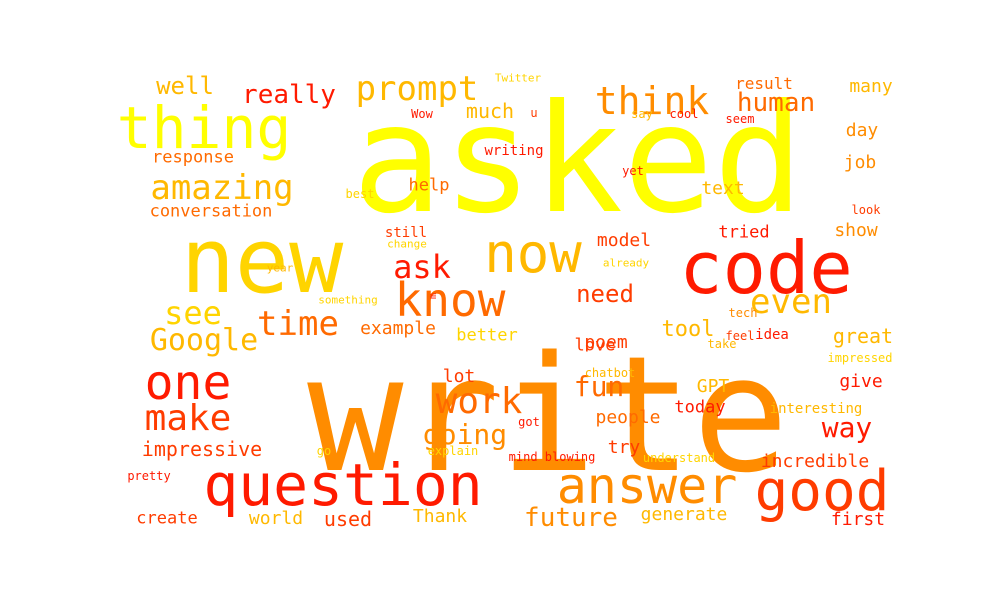 This screenshot has width=1000, height=600. Describe the element at coordinates (459, 376) in the screenshot. I see `word-lot: lot` at that location.